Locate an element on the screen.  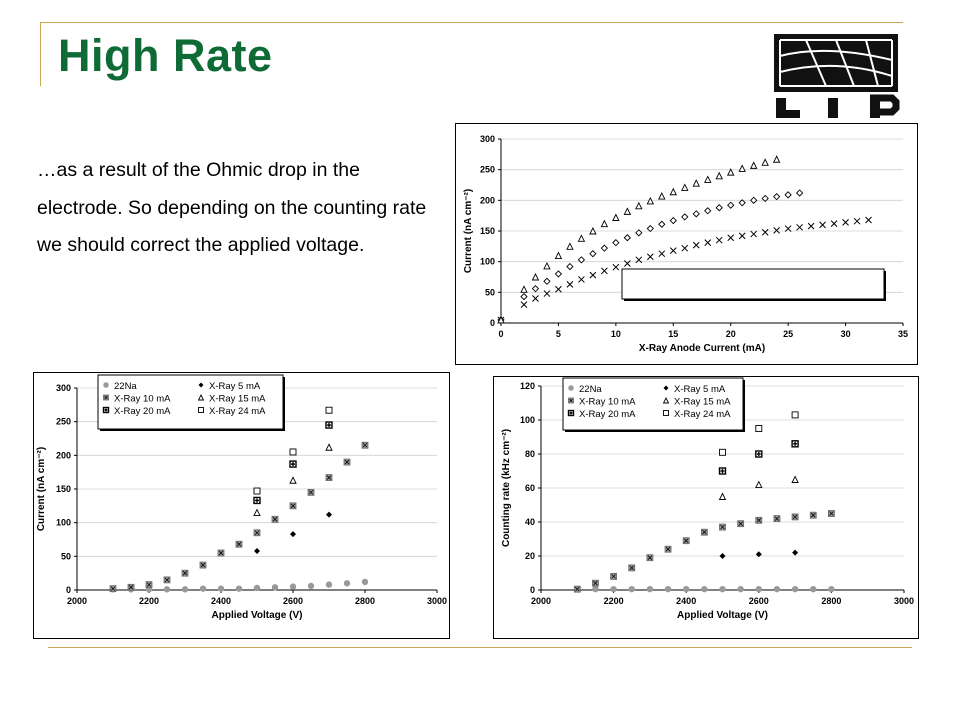
legend-box is located at coordinates (190, 402).